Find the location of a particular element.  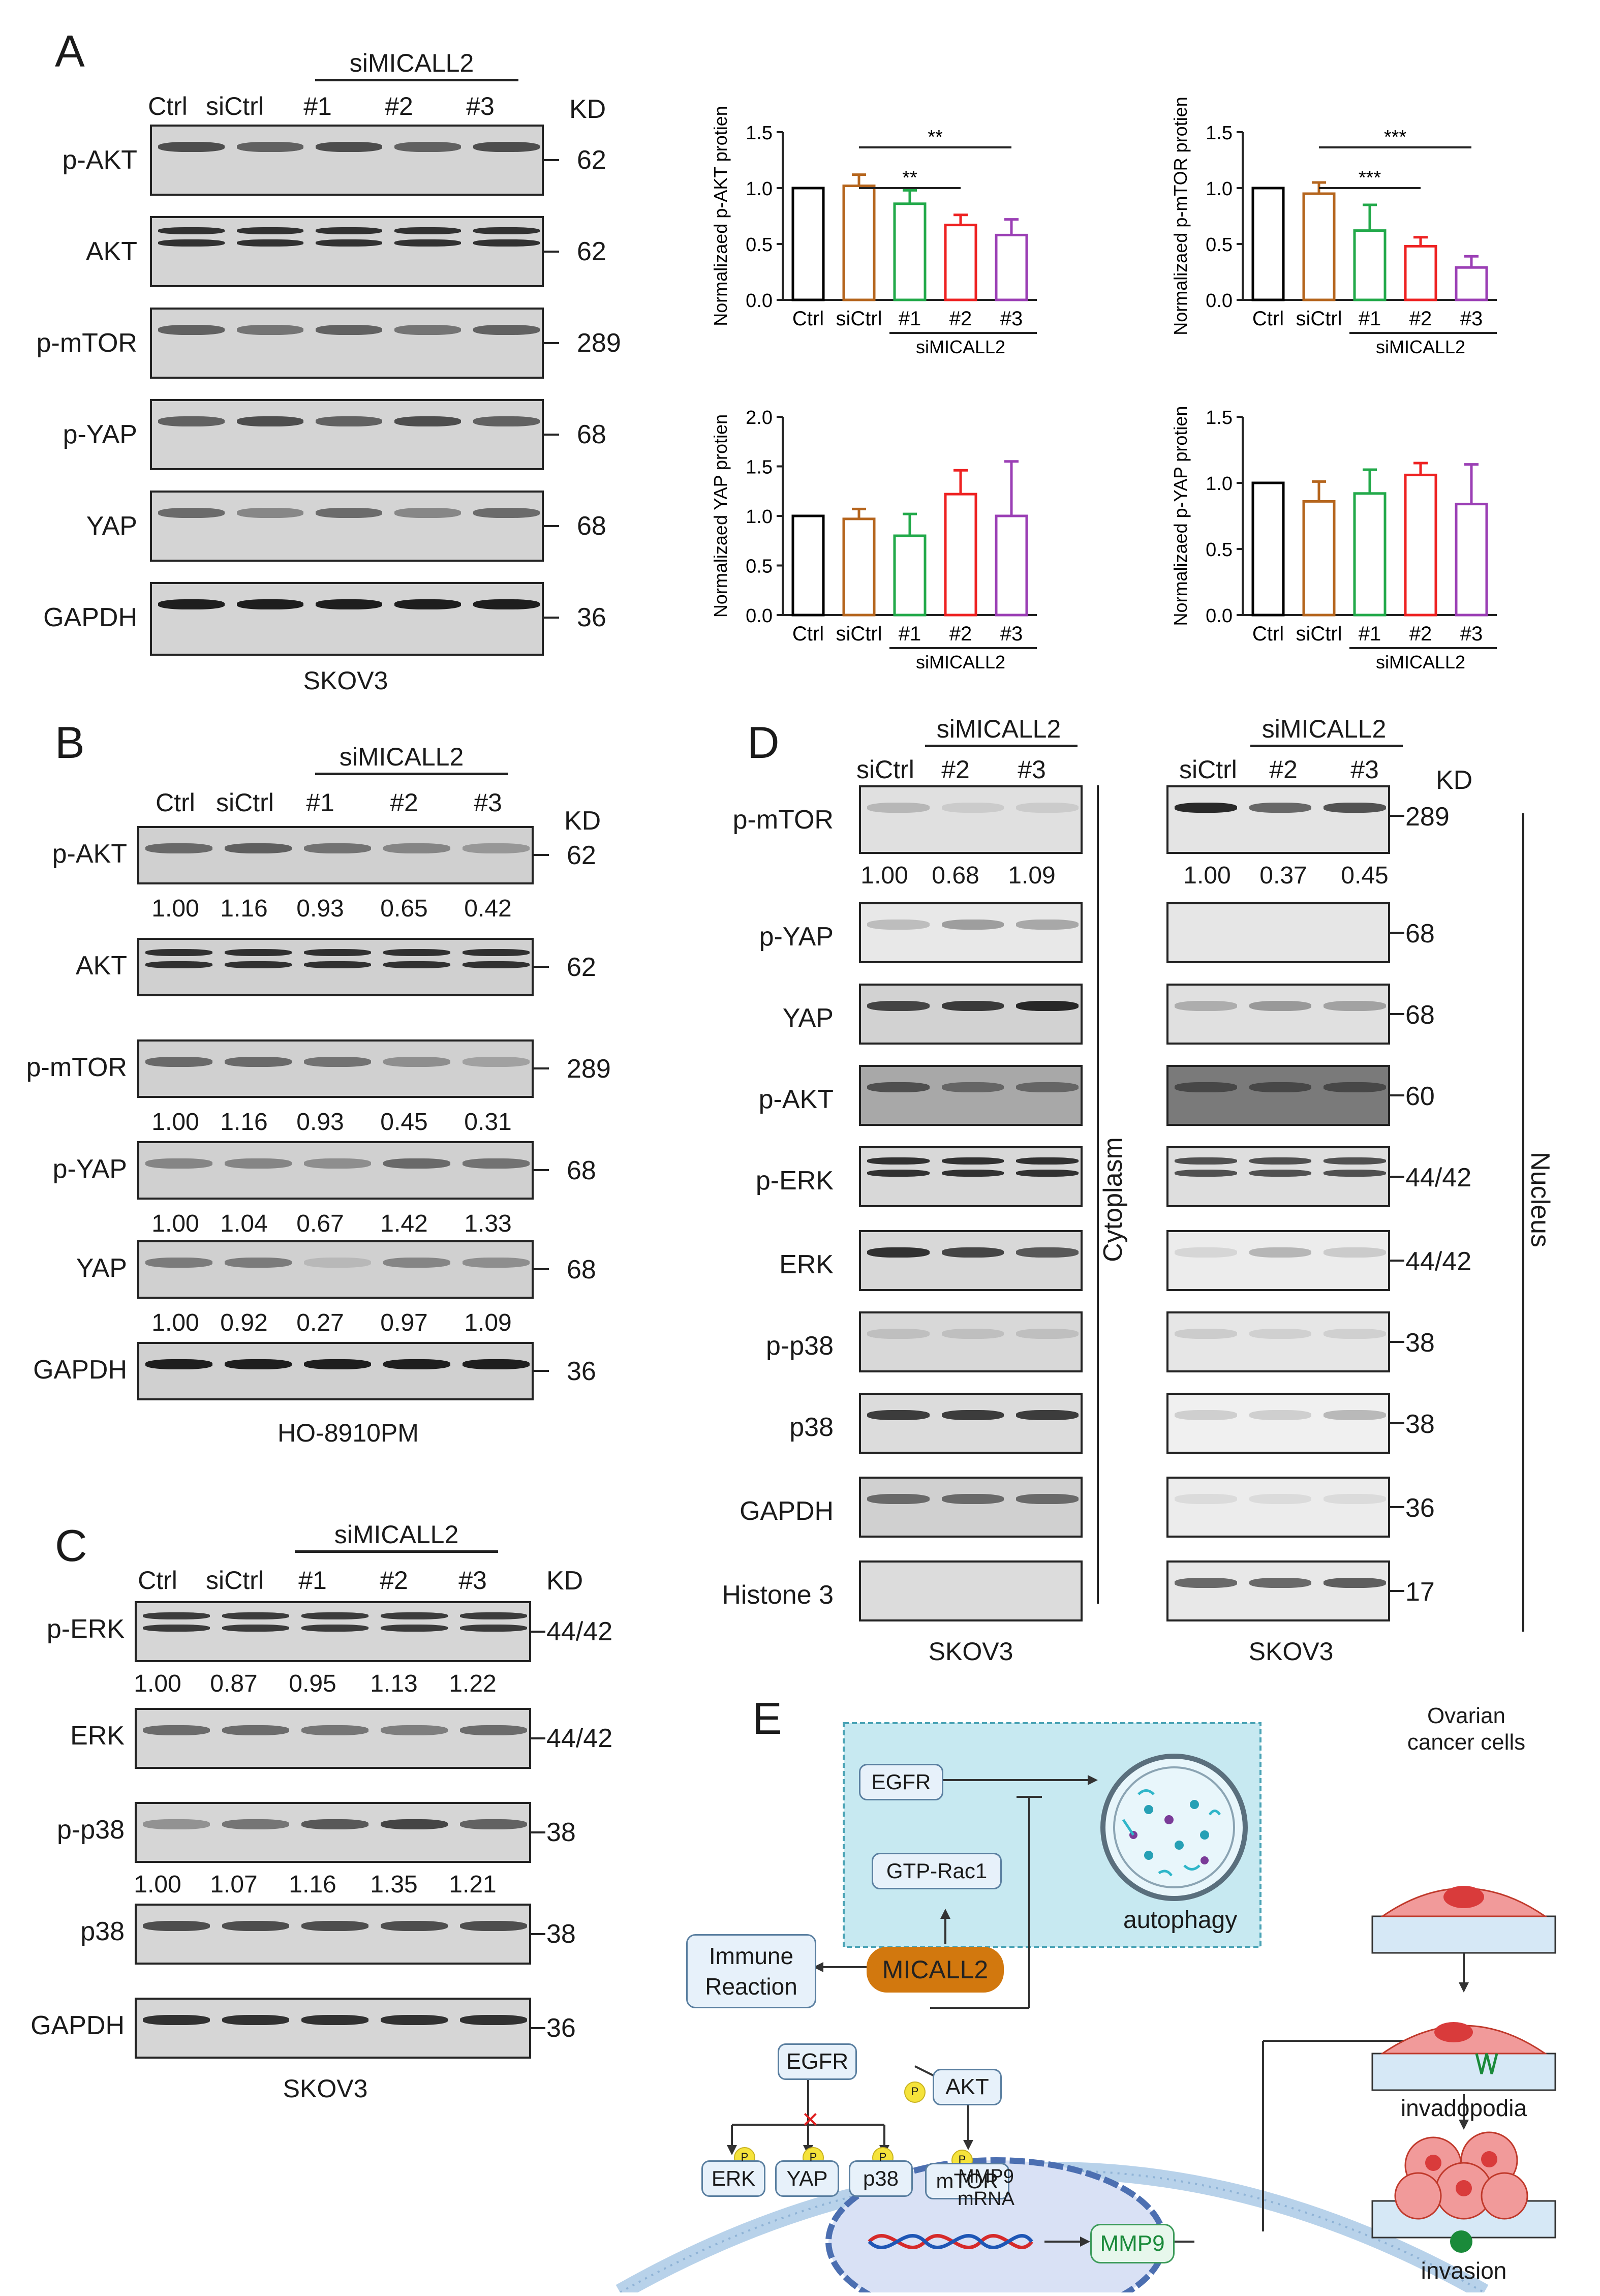

p-label-mtor: P is located at coordinates (962, 2159).